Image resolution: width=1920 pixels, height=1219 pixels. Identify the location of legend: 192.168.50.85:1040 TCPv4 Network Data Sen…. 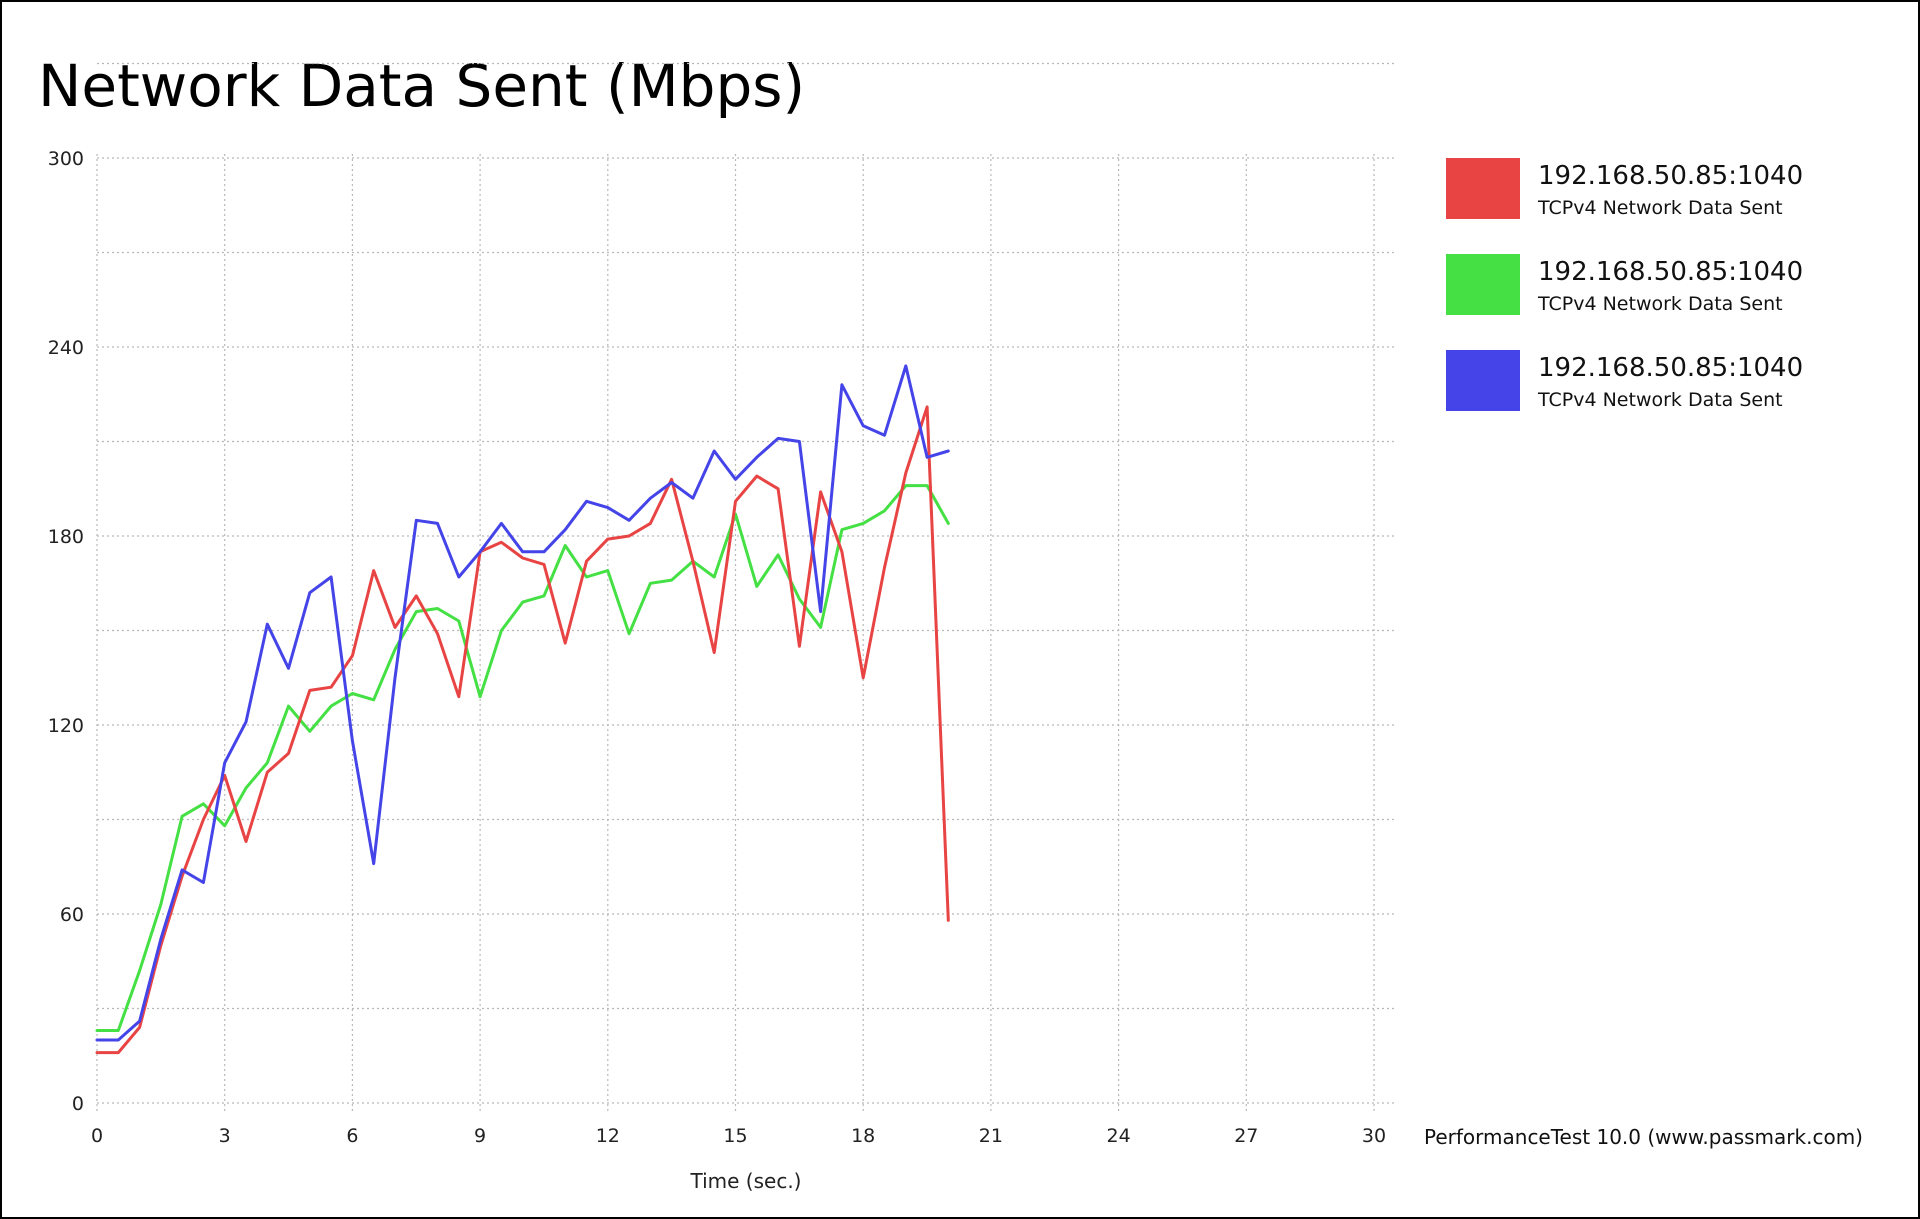
(1624, 284).